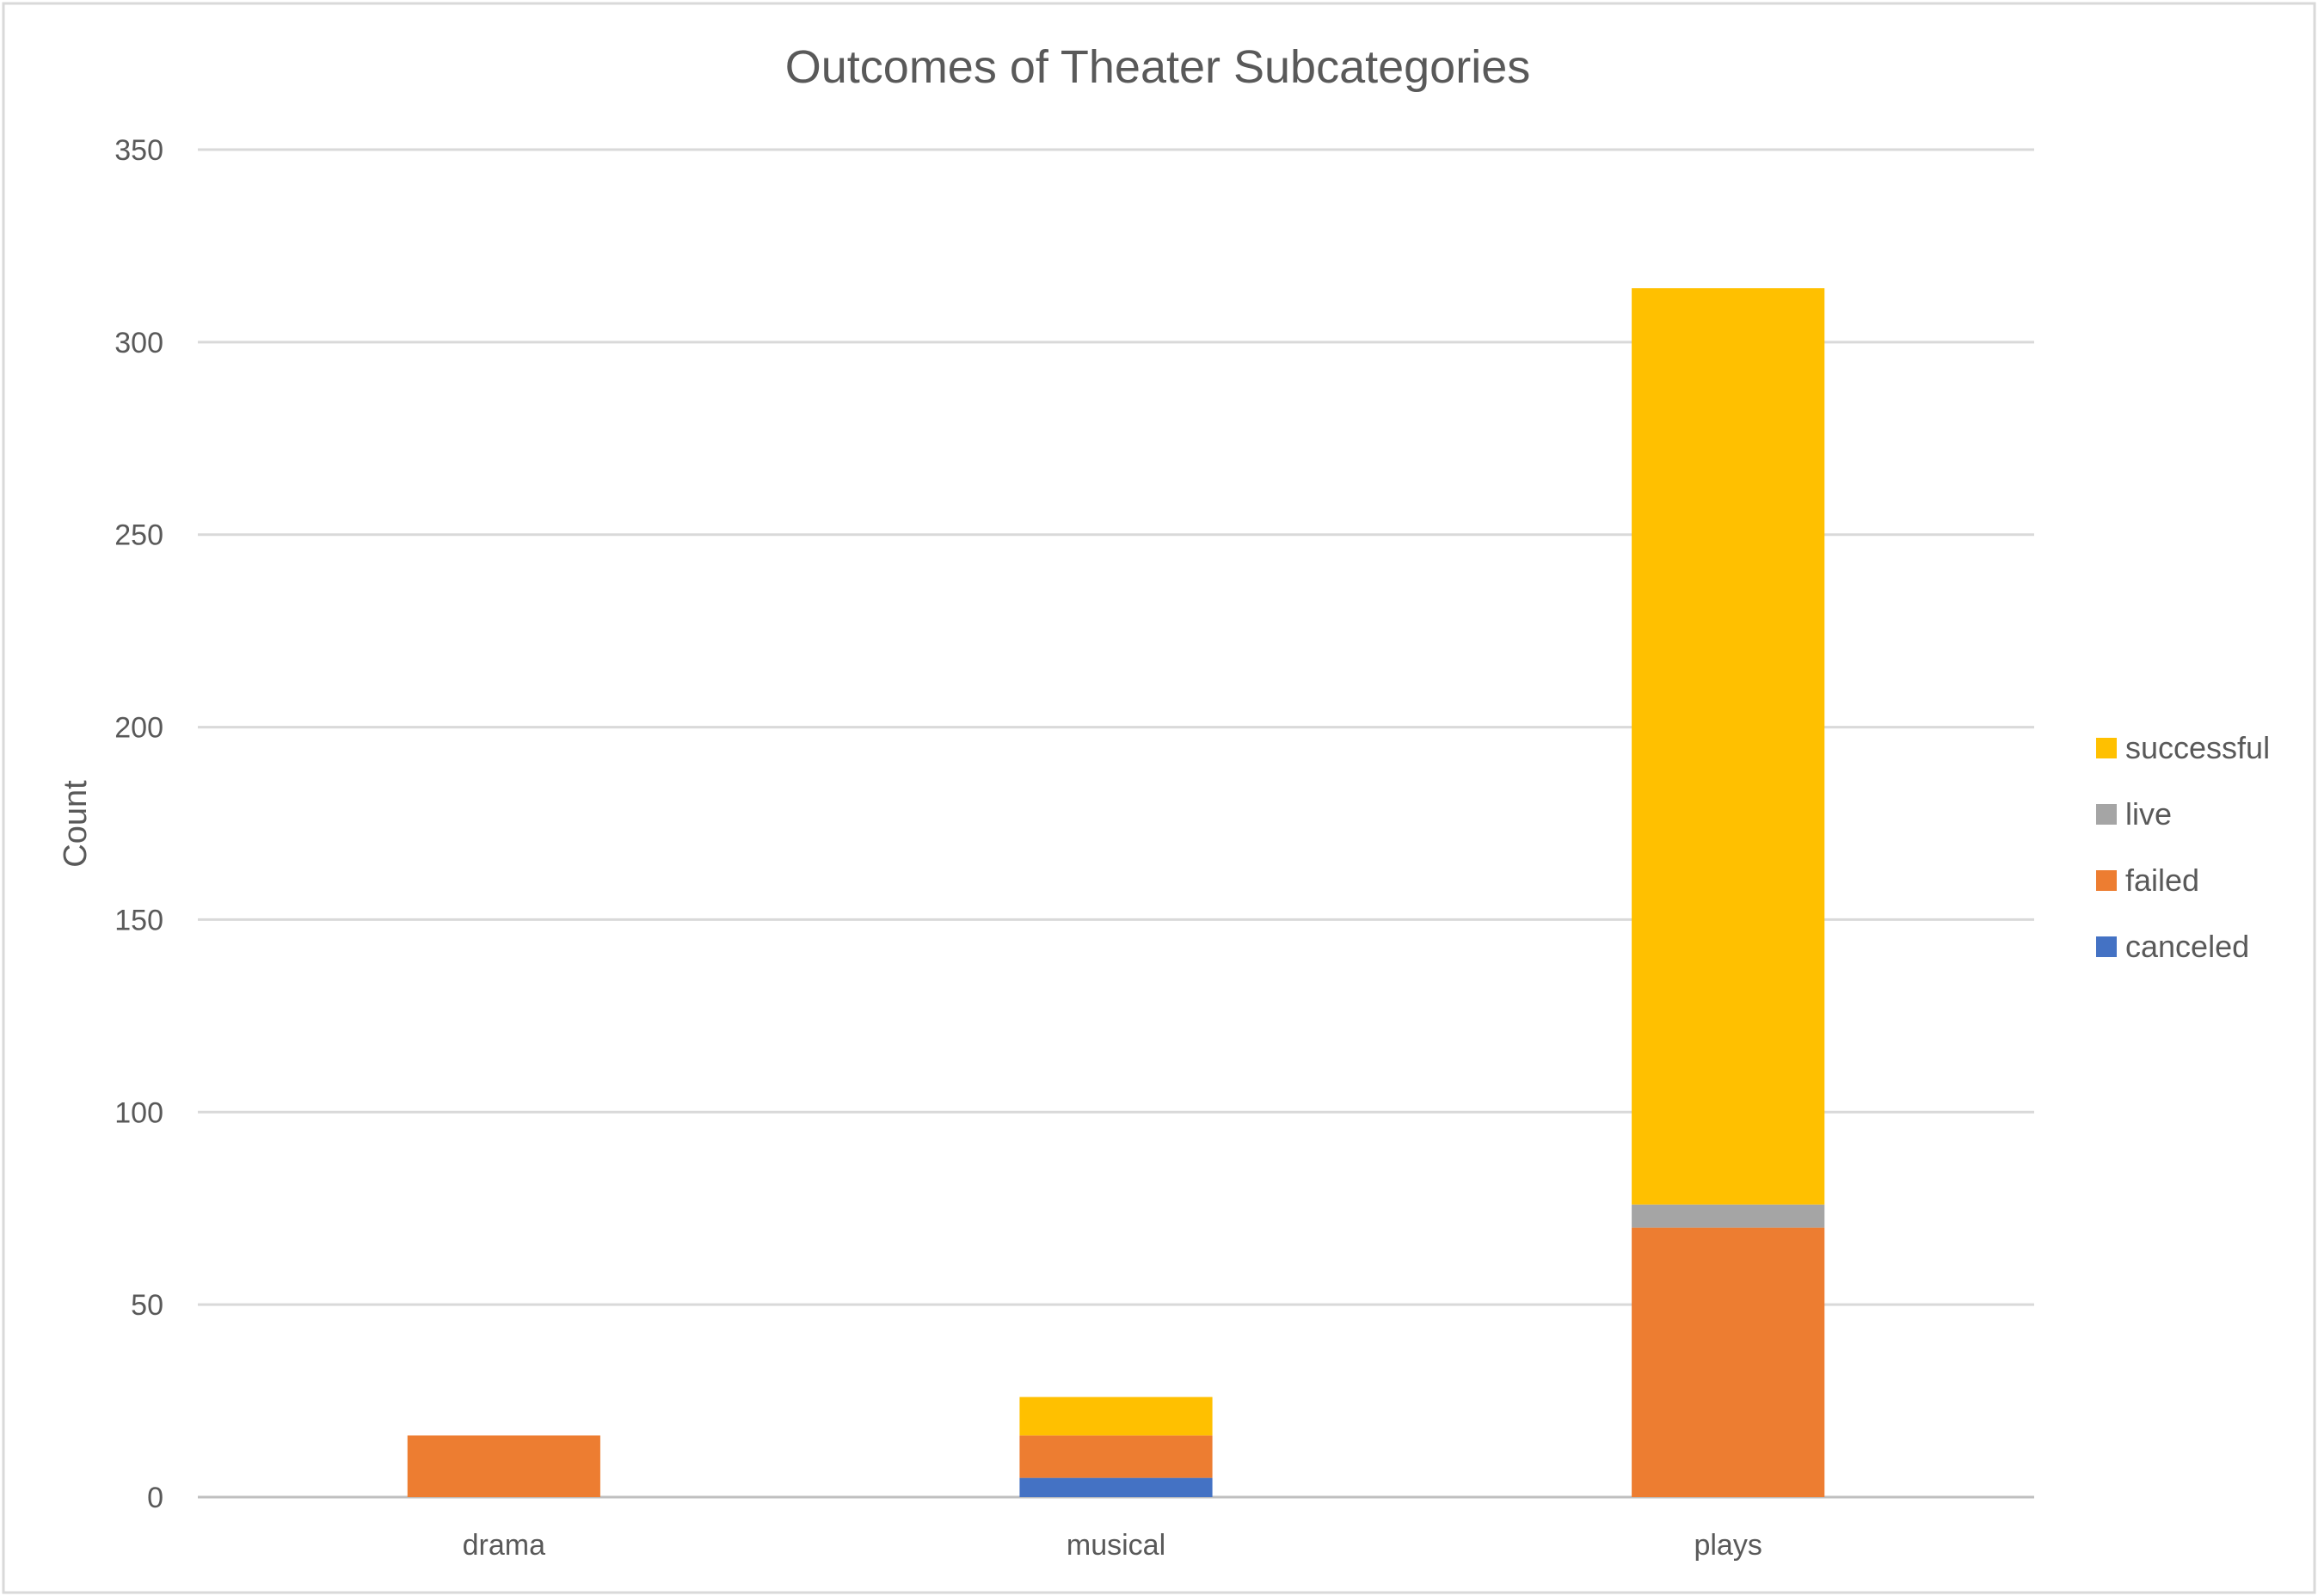 The width and height of the screenshot is (2318, 1596). Describe the element at coordinates (2107, 946) in the screenshot. I see `legend-swatch-canceled` at that location.